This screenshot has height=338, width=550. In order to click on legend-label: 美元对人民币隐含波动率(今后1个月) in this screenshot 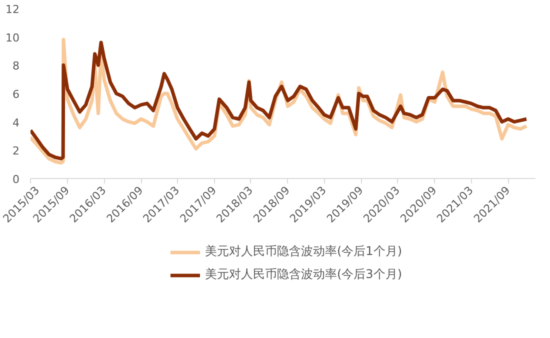, I will do `click(303, 251)`.